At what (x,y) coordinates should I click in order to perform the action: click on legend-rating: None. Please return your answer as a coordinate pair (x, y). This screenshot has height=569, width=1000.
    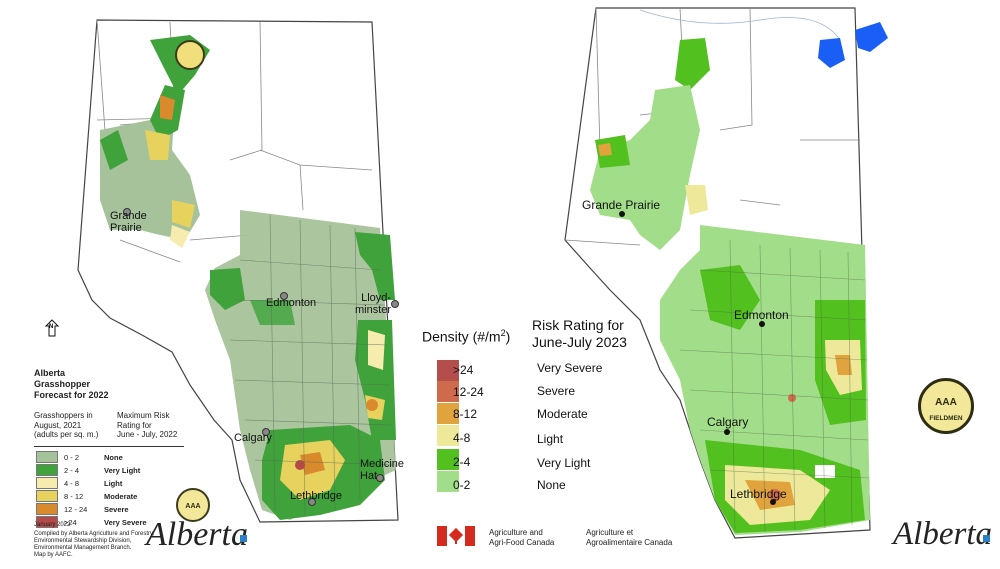
    Looking at the image, I should click on (113, 457).